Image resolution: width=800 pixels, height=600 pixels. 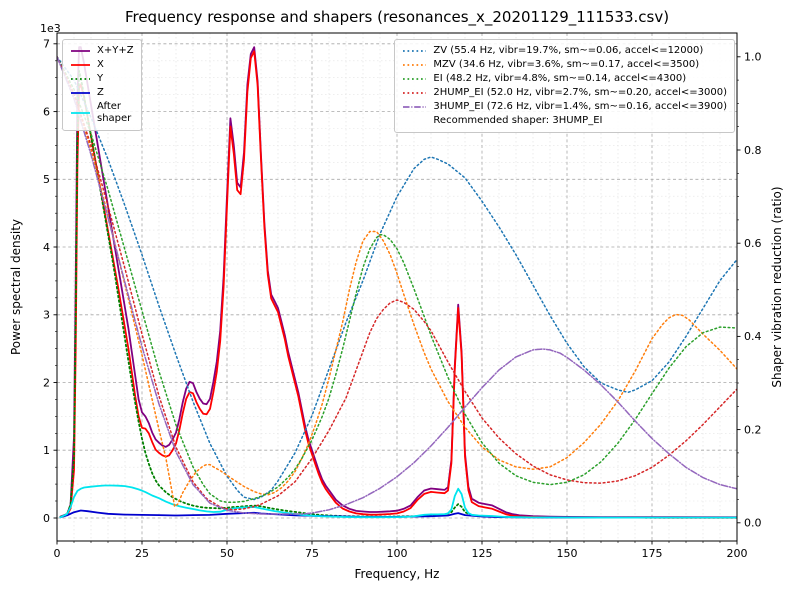 What do you see at coordinates (46, 44) in the screenshot?
I see `svg-text: 7` at bounding box center [46, 44].